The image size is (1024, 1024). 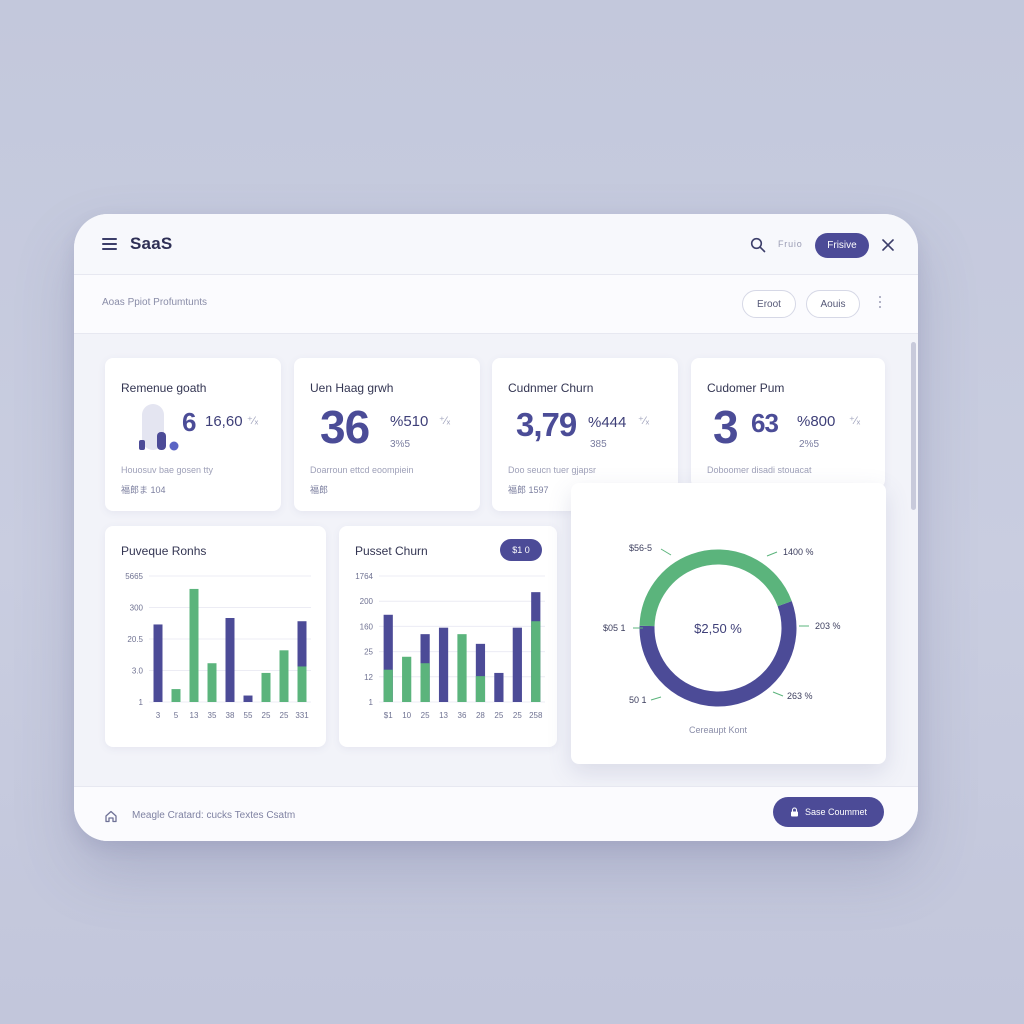 I want to click on kpi-caption: Houosuv bae gosen tty, so click(x=167, y=470).